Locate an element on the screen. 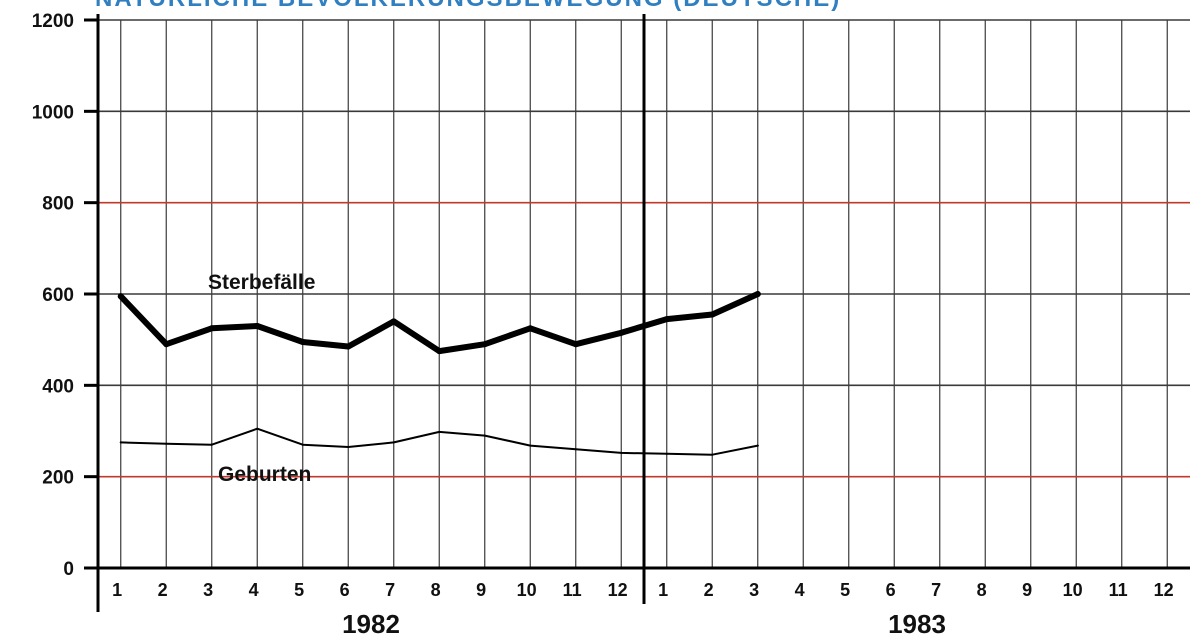  year-label: 1983 is located at coordinates (917, 623).